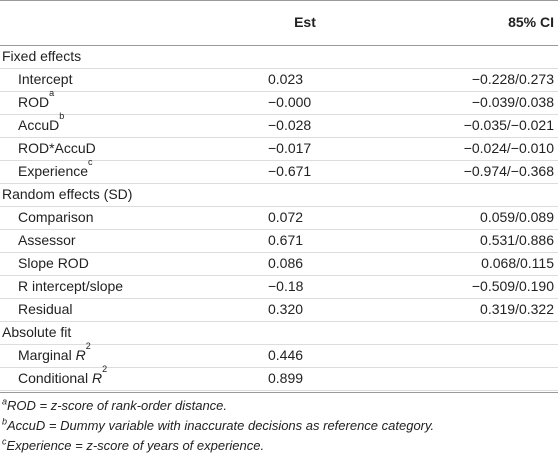 The height and width of the screenshot is (453, 558). I want to click on est-cell: 0.671, so click(286, 240).